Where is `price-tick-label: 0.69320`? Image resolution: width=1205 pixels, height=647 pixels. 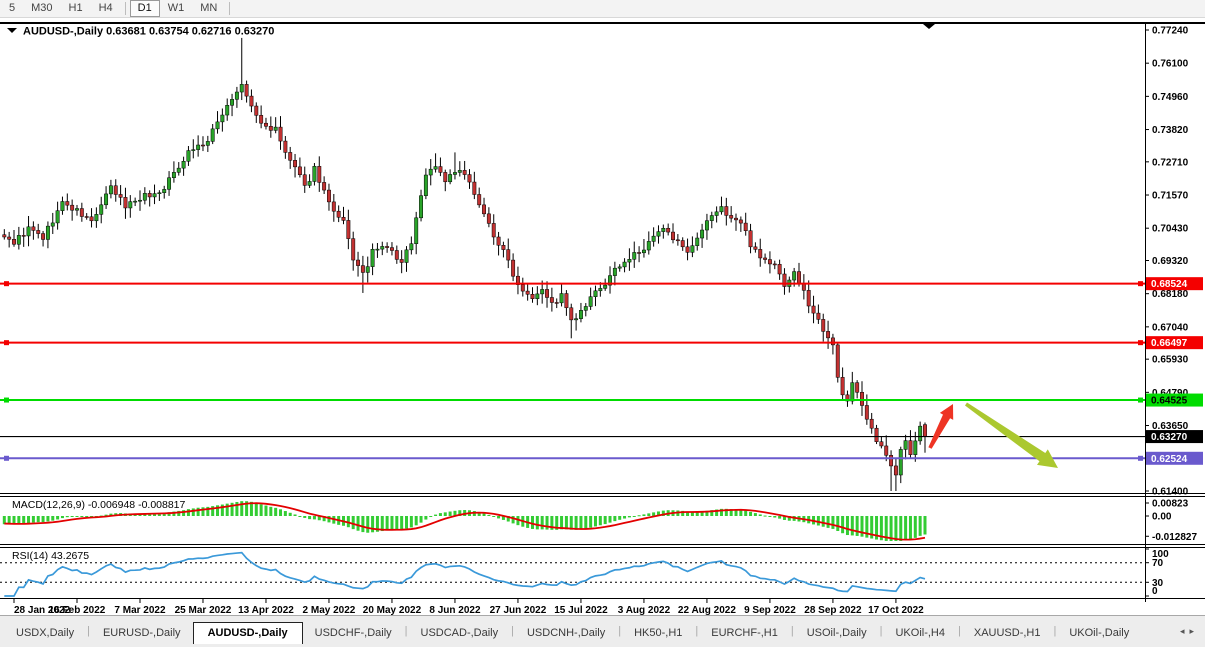 price-tick-label: 0.69320 is located at coordinates (1170, 261).